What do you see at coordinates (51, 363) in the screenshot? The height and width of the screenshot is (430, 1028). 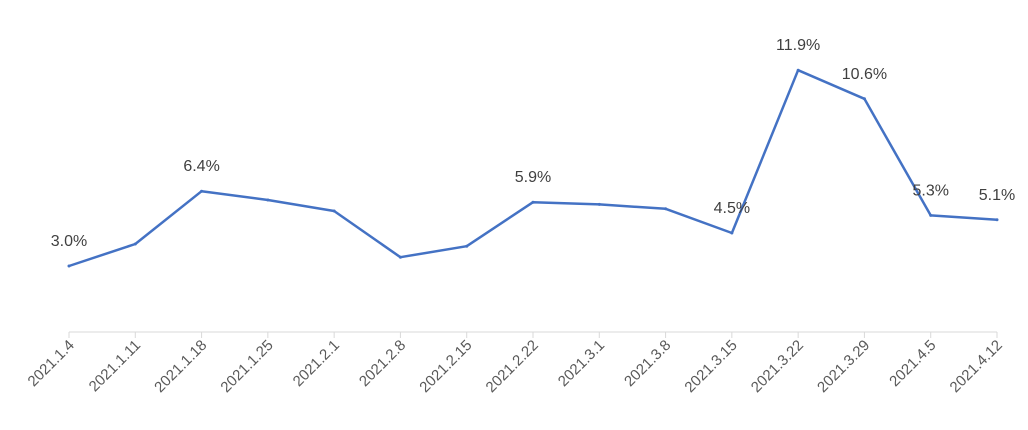 I see `x-tick-label: 2021.1.4` at bounding box center [51, 363].